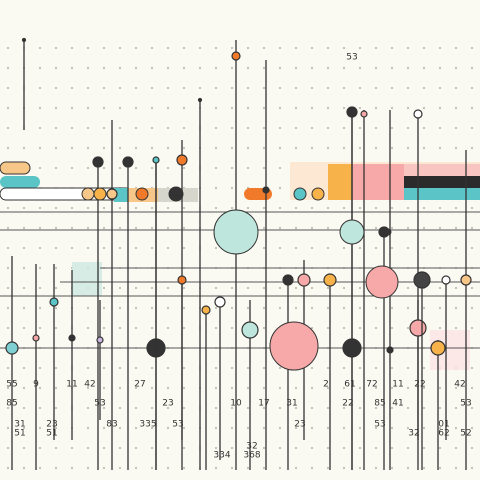 Image resolution: width=480 pixels, height=480 pixels. I want to click on number-label: 42, so click(89, 385).